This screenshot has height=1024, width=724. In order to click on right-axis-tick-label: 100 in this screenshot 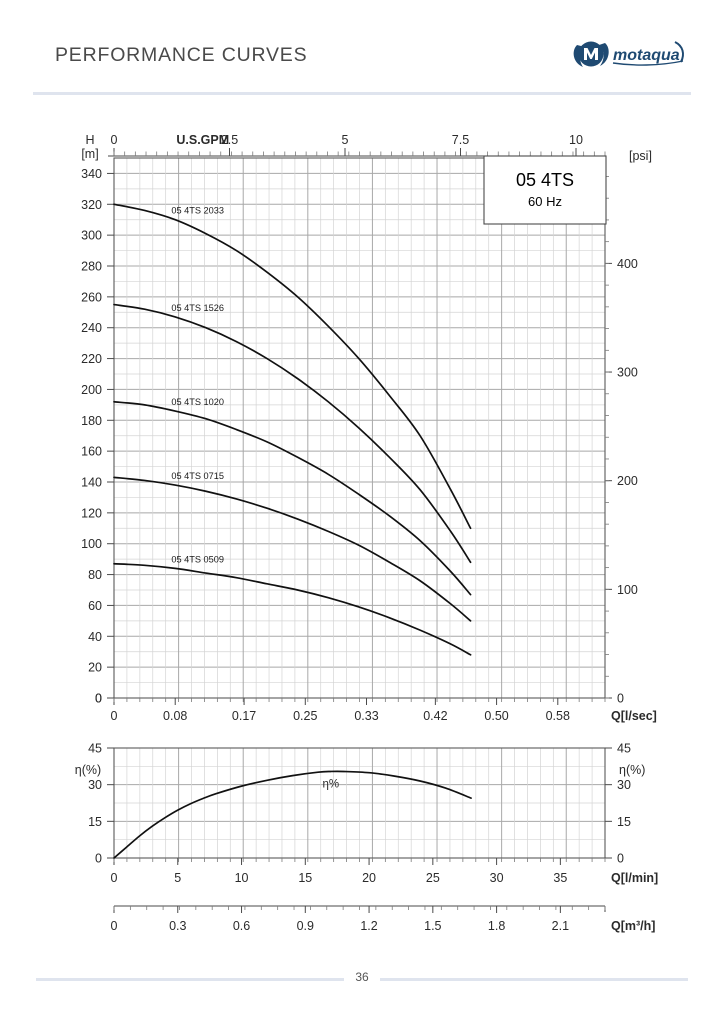, I will do `click(627, 590)`.